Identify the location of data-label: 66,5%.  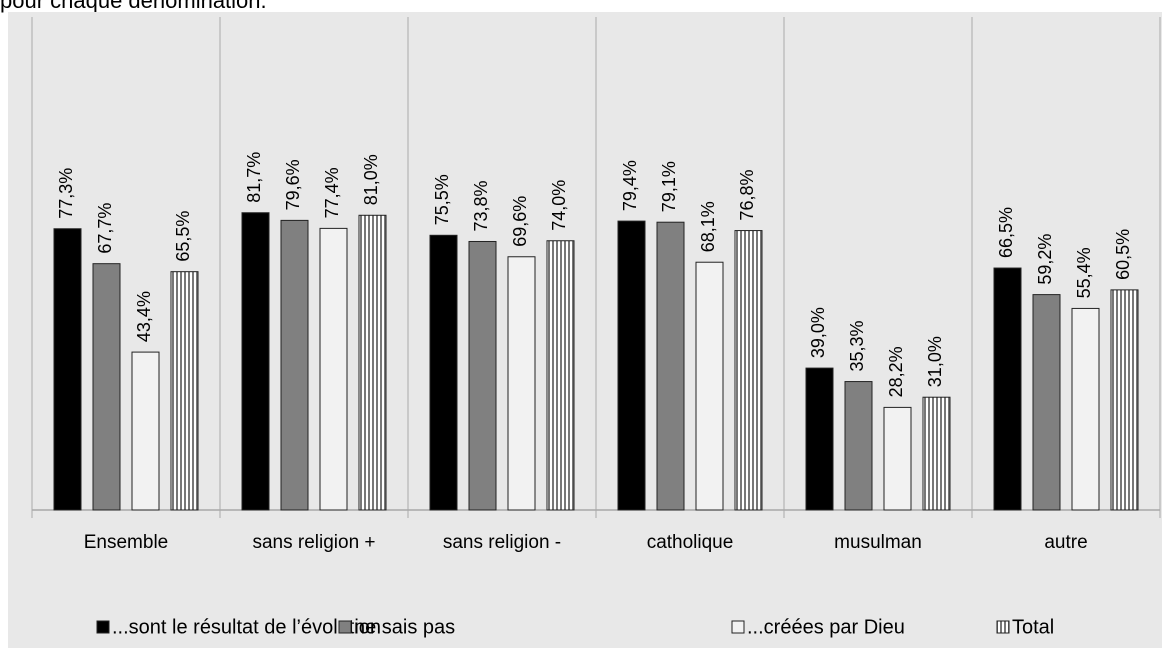
(1006, 232).